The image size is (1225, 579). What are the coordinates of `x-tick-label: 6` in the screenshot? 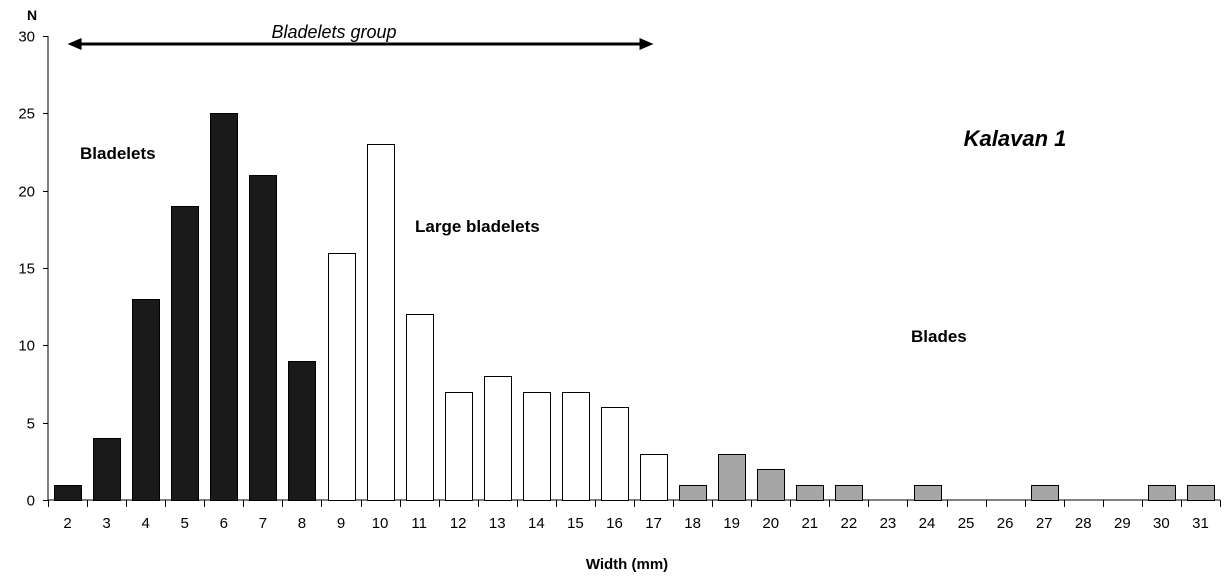 It's located at (224, 523).